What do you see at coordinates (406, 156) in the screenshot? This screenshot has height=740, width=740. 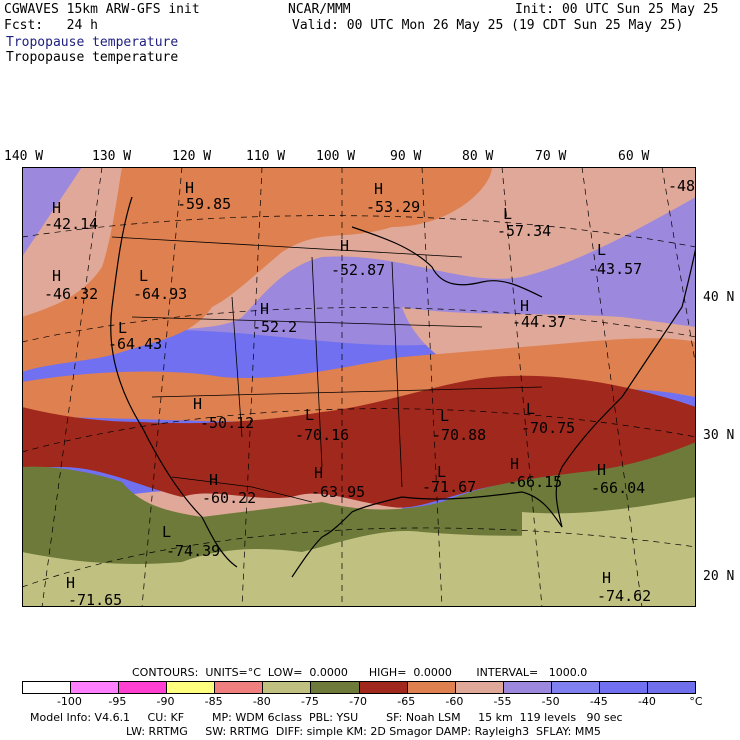 I see `lon-label-90w: 90 W` at bounding box center [406, 156].